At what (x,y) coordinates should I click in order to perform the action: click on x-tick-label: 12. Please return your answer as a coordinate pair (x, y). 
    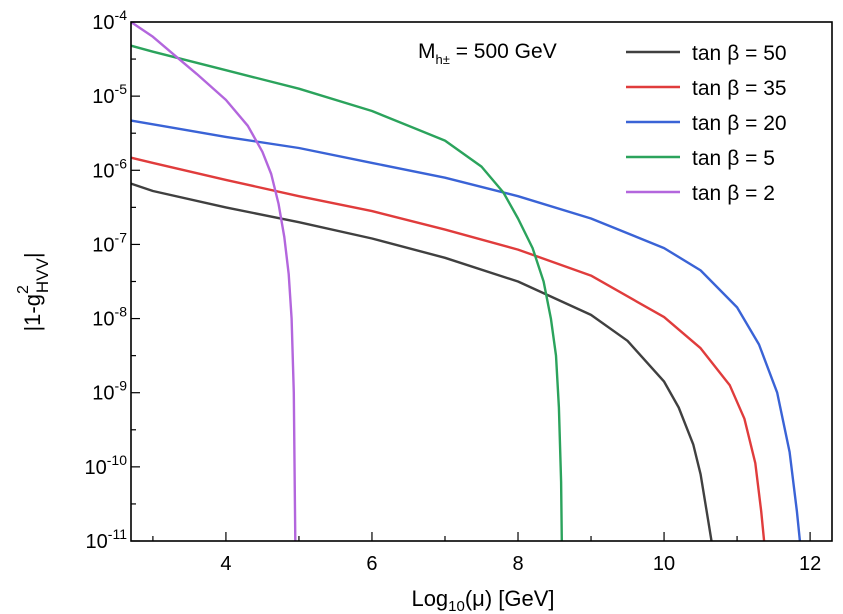
    Looking at the image, I should click on (810, 564).